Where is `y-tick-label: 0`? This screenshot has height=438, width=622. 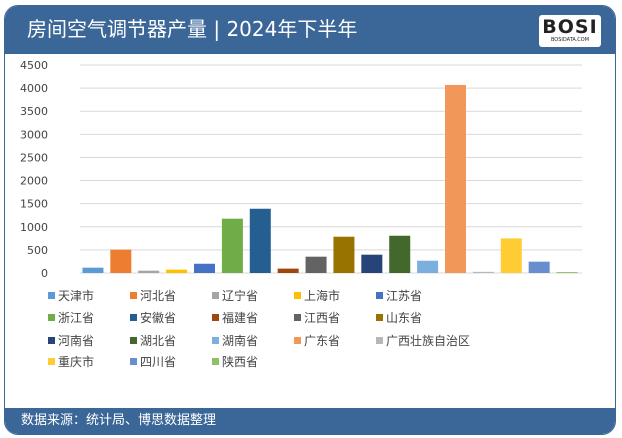 y-tick-label: 0 is located at coordinates (44, 273).